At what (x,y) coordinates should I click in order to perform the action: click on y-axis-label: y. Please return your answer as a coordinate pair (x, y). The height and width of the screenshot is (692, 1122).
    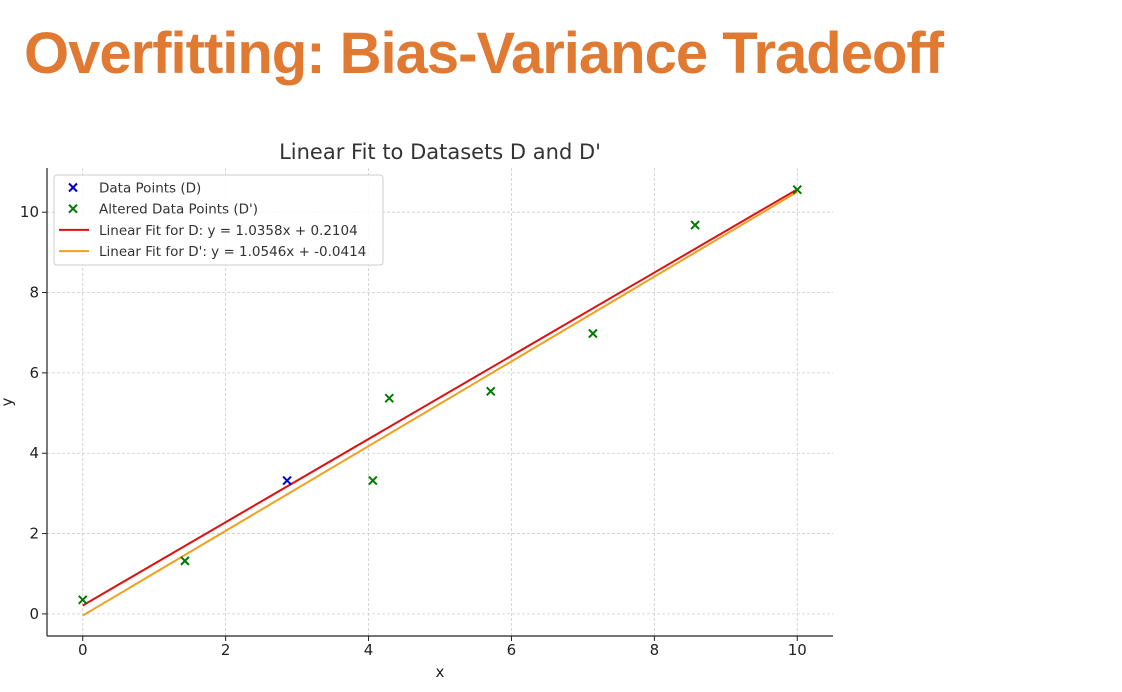
    Looking at the image, I should click on (8, 401).